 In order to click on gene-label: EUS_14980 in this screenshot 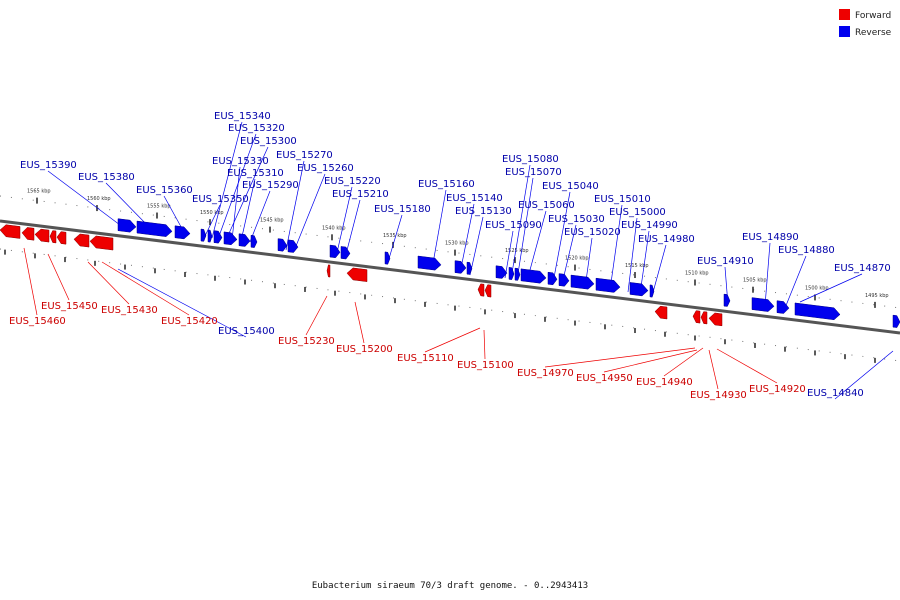, I will do `click(666, 239)`.